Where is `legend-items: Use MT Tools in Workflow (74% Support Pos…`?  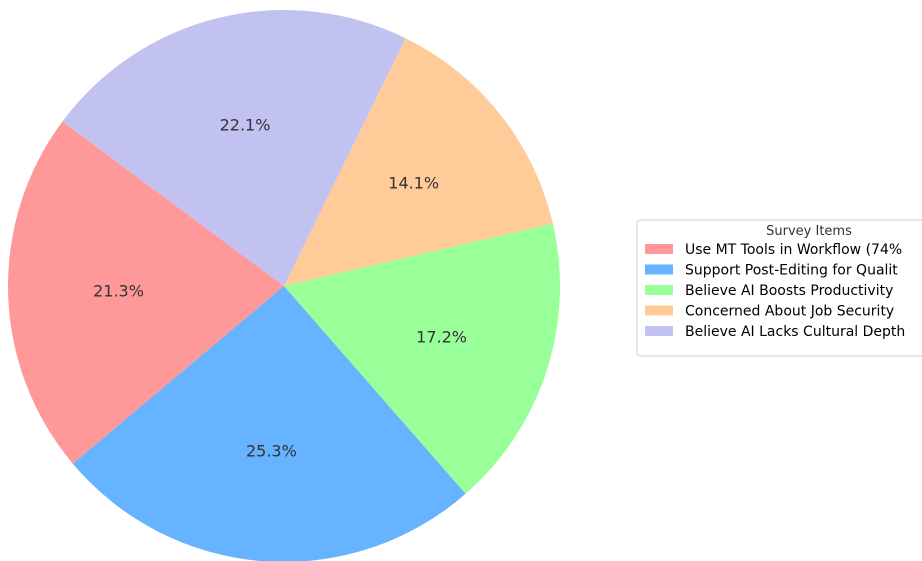 legend-items: Use MT Tools in Workflow (74% Support Pos… is located at coordinates (775, 291).